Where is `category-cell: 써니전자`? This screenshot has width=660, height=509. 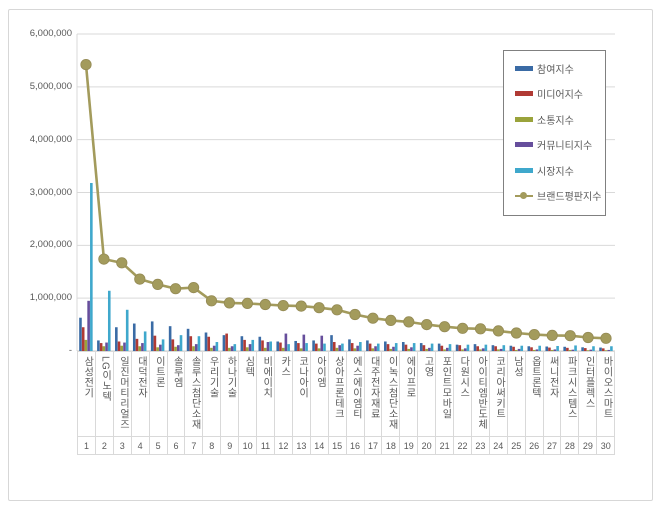
category-cell: 써니전자 is located at coordinates (552, 394).